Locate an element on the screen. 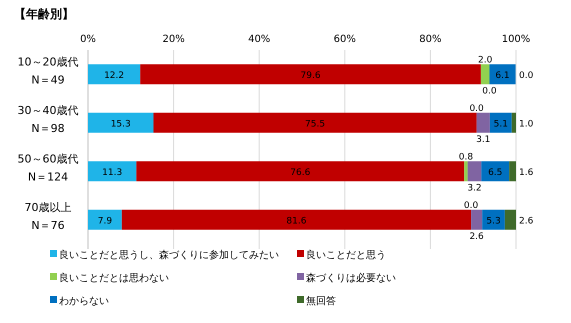  text: 5.3 is located at coordinates (493, 221).